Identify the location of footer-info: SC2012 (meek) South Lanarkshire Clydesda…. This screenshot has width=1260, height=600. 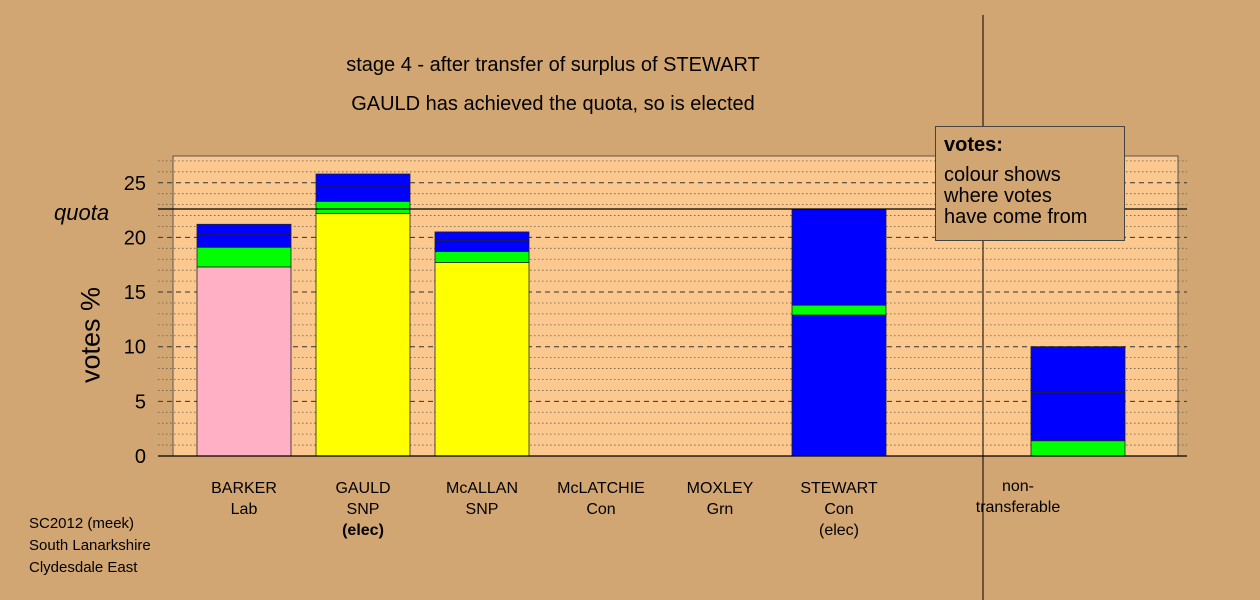
(90, 546).